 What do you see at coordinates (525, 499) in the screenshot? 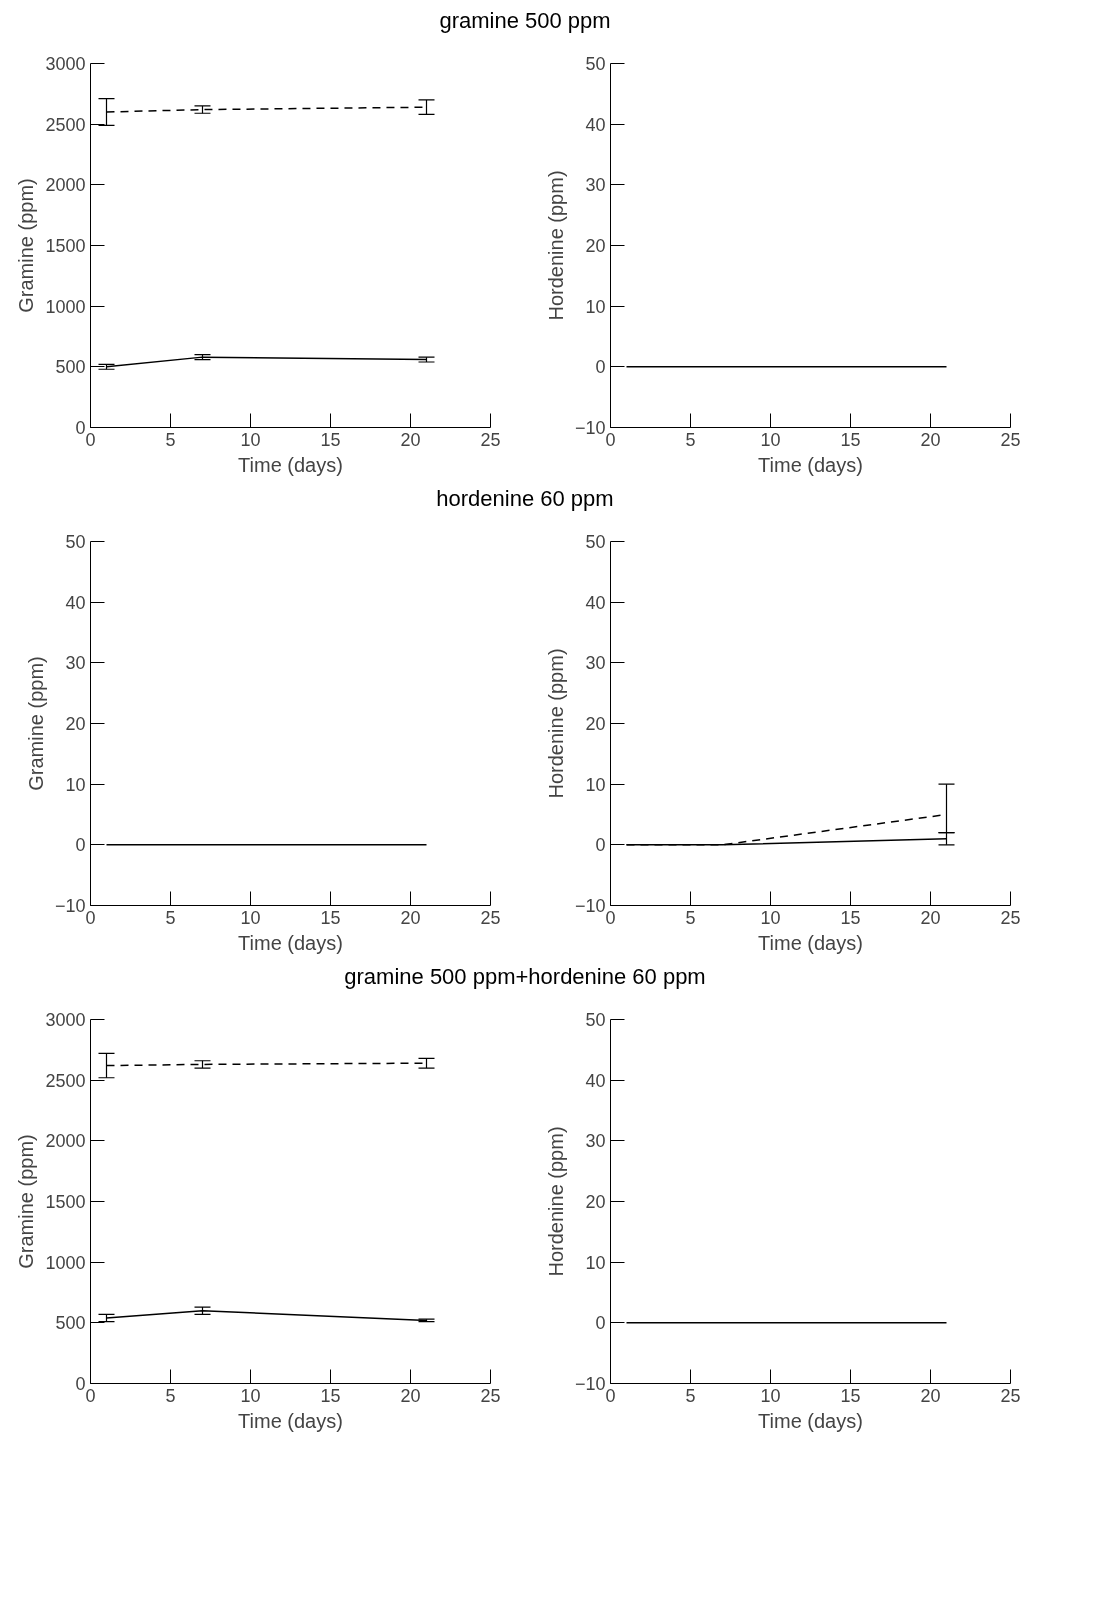
I see `chart-title: hordenine 60 ppm` at bounding box center [525, 499].